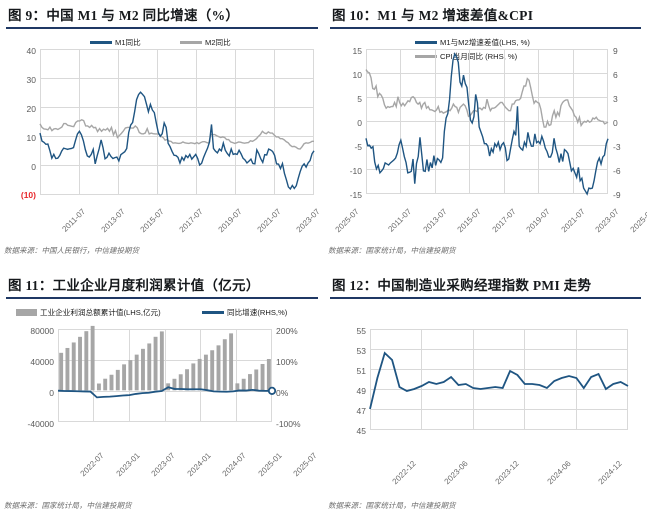  What do you see at coordinates (361, 351) in the screenshot?
I see `fig12-ytick: 53` at bounding box center [361, 351].